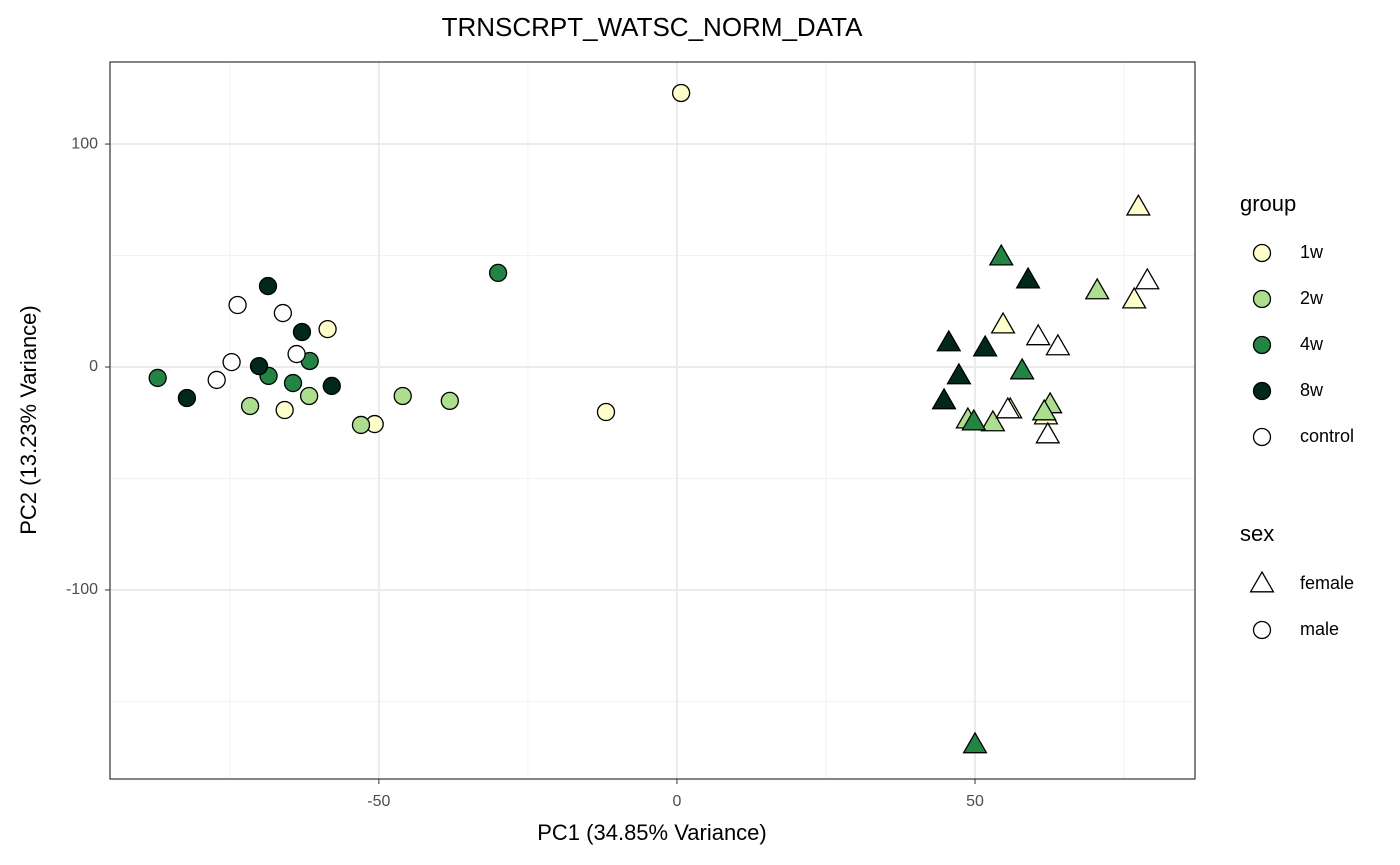 This screenshot has height=865, width=1400. I want to click on legend-label: 1w, so click(1312, 252).